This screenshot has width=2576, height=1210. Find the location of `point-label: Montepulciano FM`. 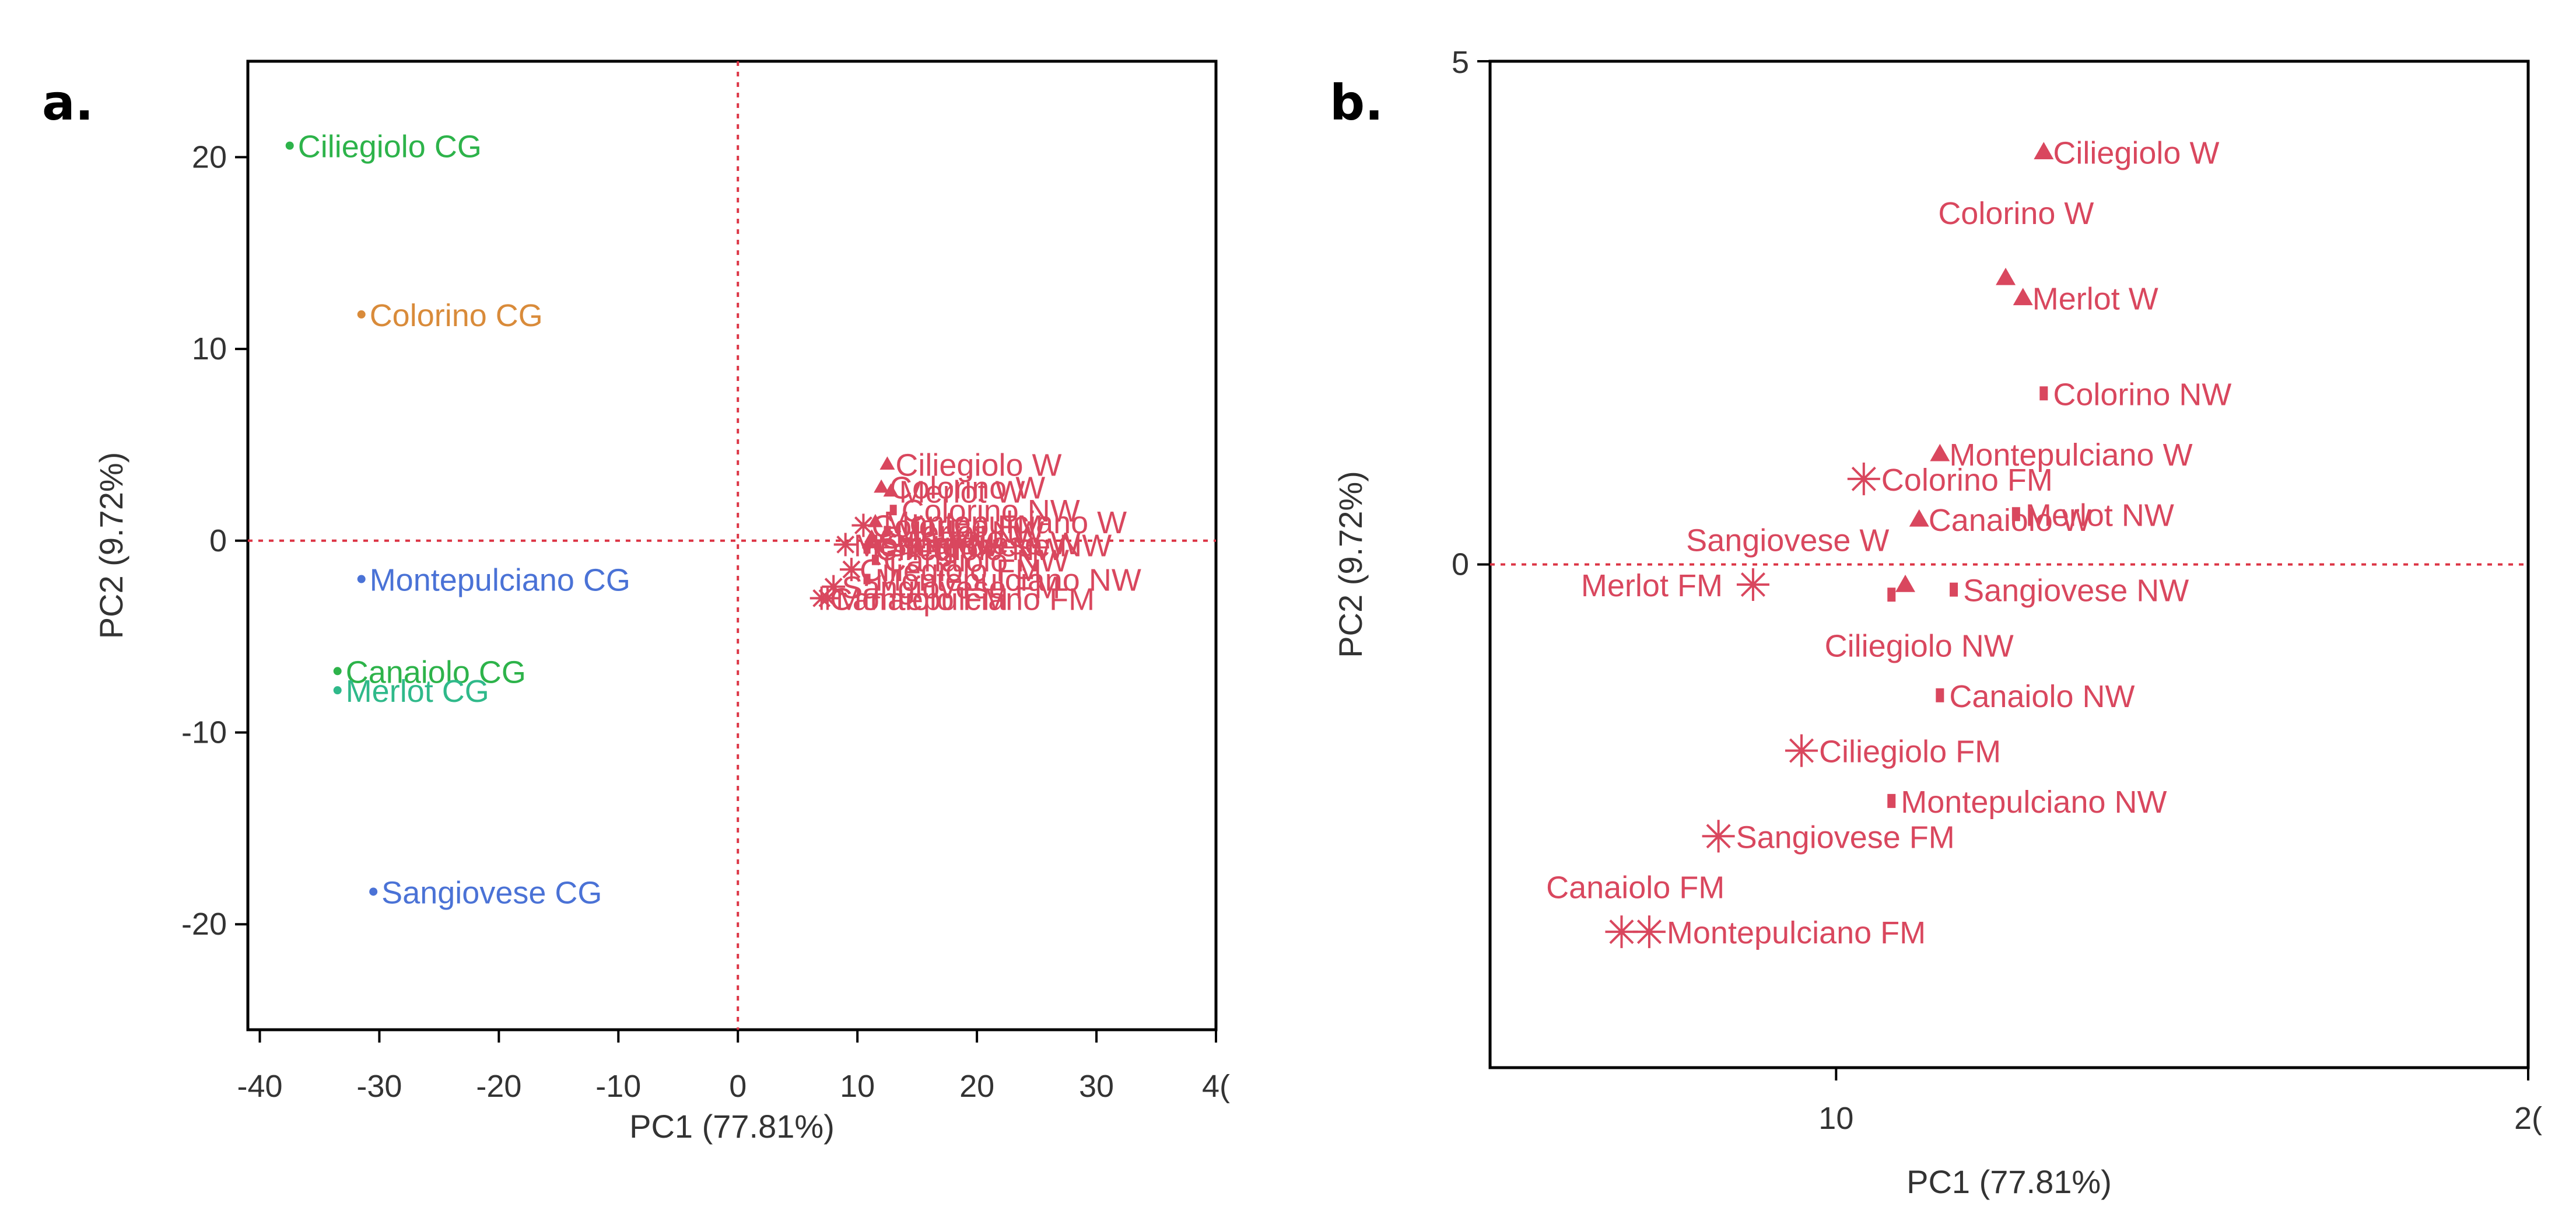

point-label: Montepulciano FM is located at coordinates (1796, 932).